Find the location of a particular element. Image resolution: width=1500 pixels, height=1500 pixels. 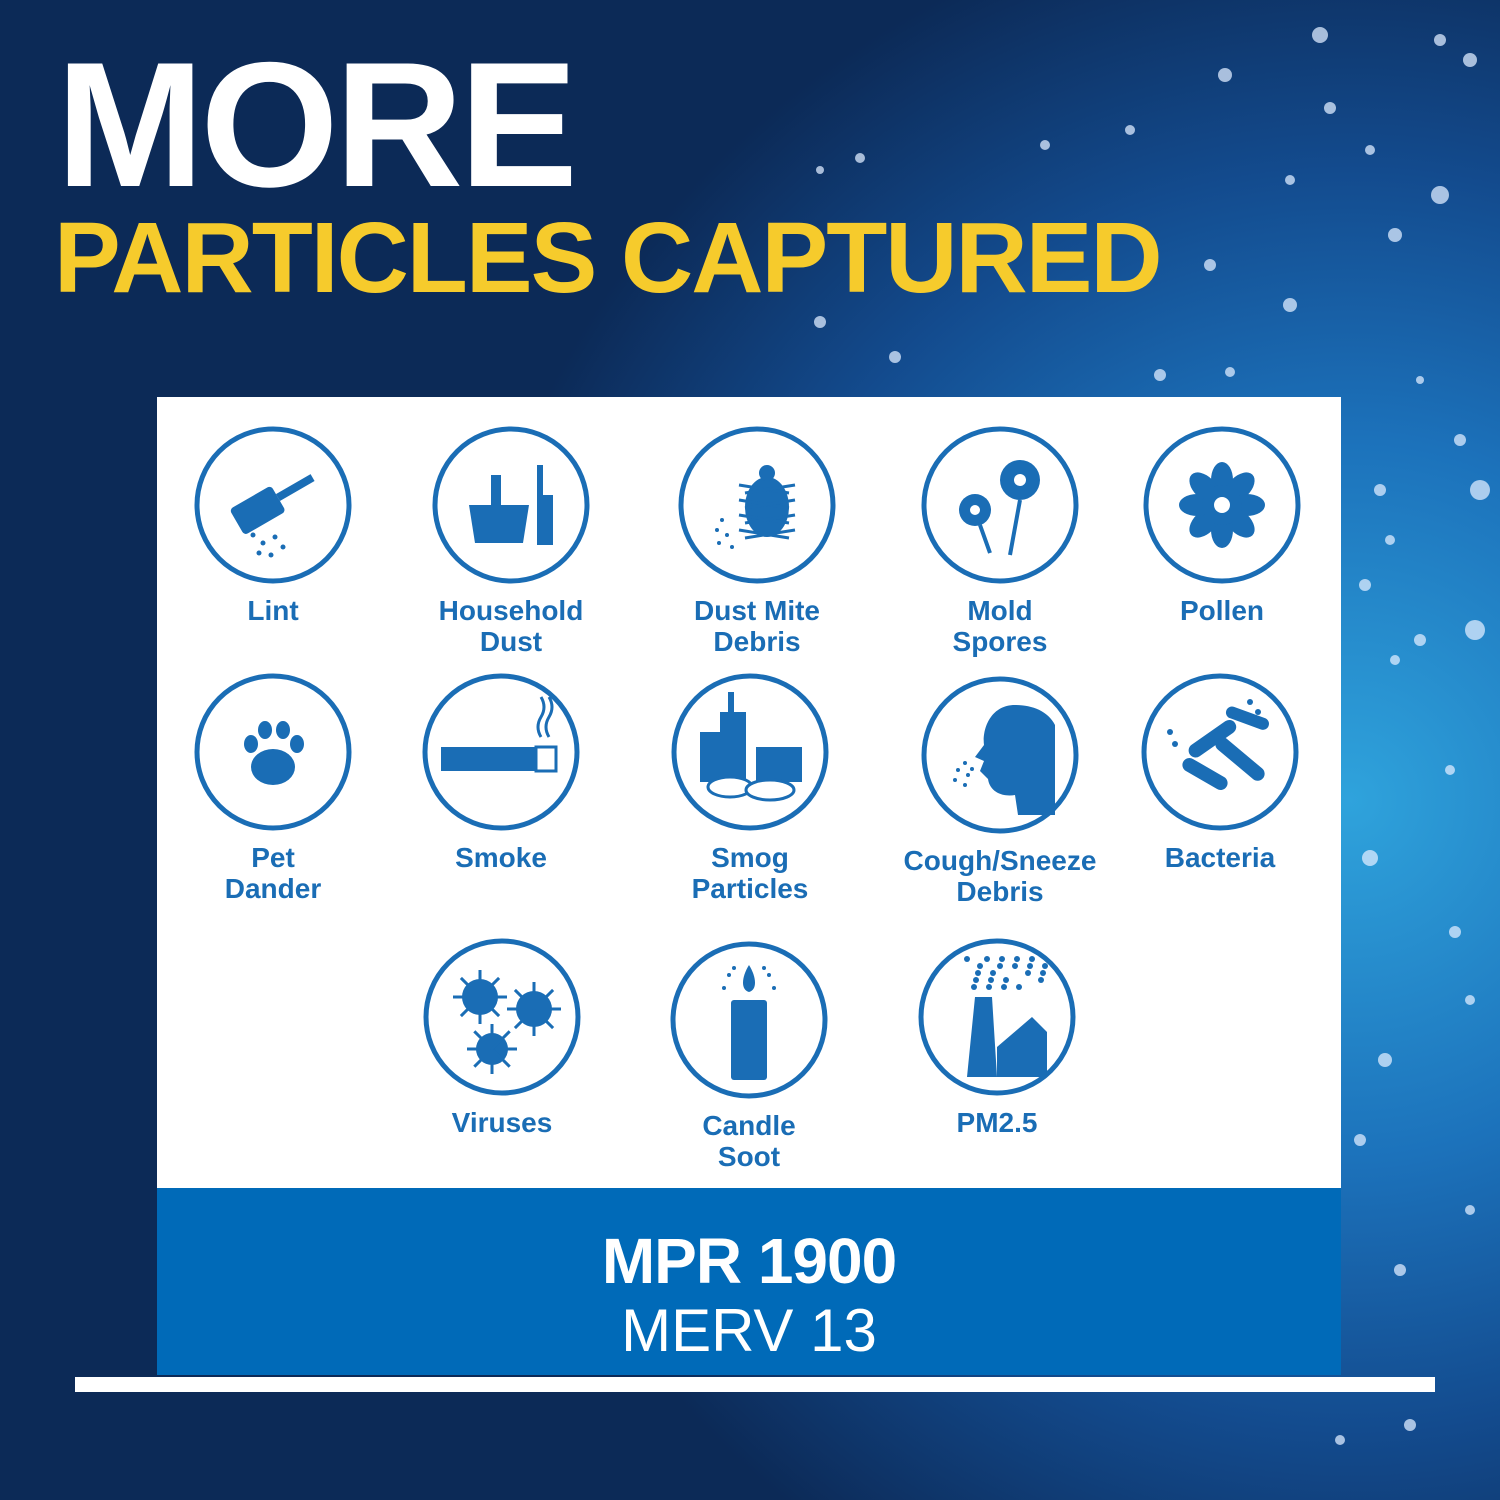

lint-roller-icon is located at coordinates (273, 505).